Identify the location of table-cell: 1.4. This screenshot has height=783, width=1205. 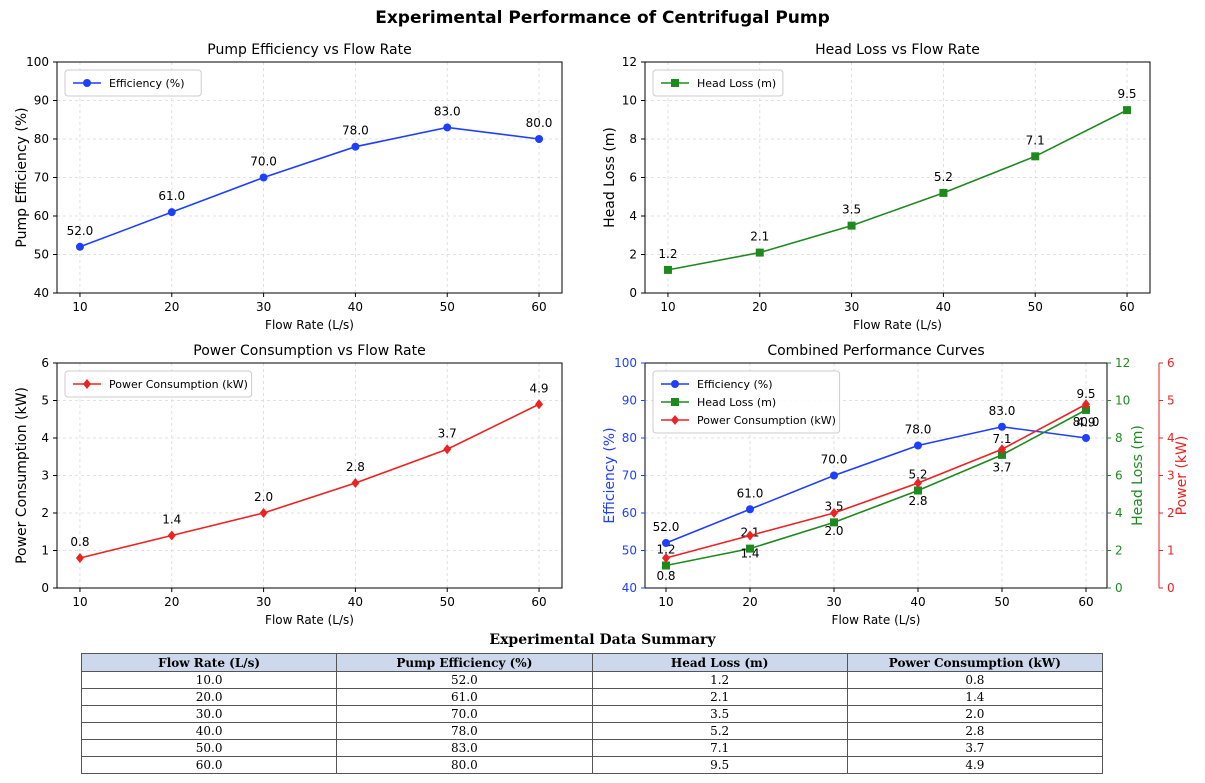
(975, 697).